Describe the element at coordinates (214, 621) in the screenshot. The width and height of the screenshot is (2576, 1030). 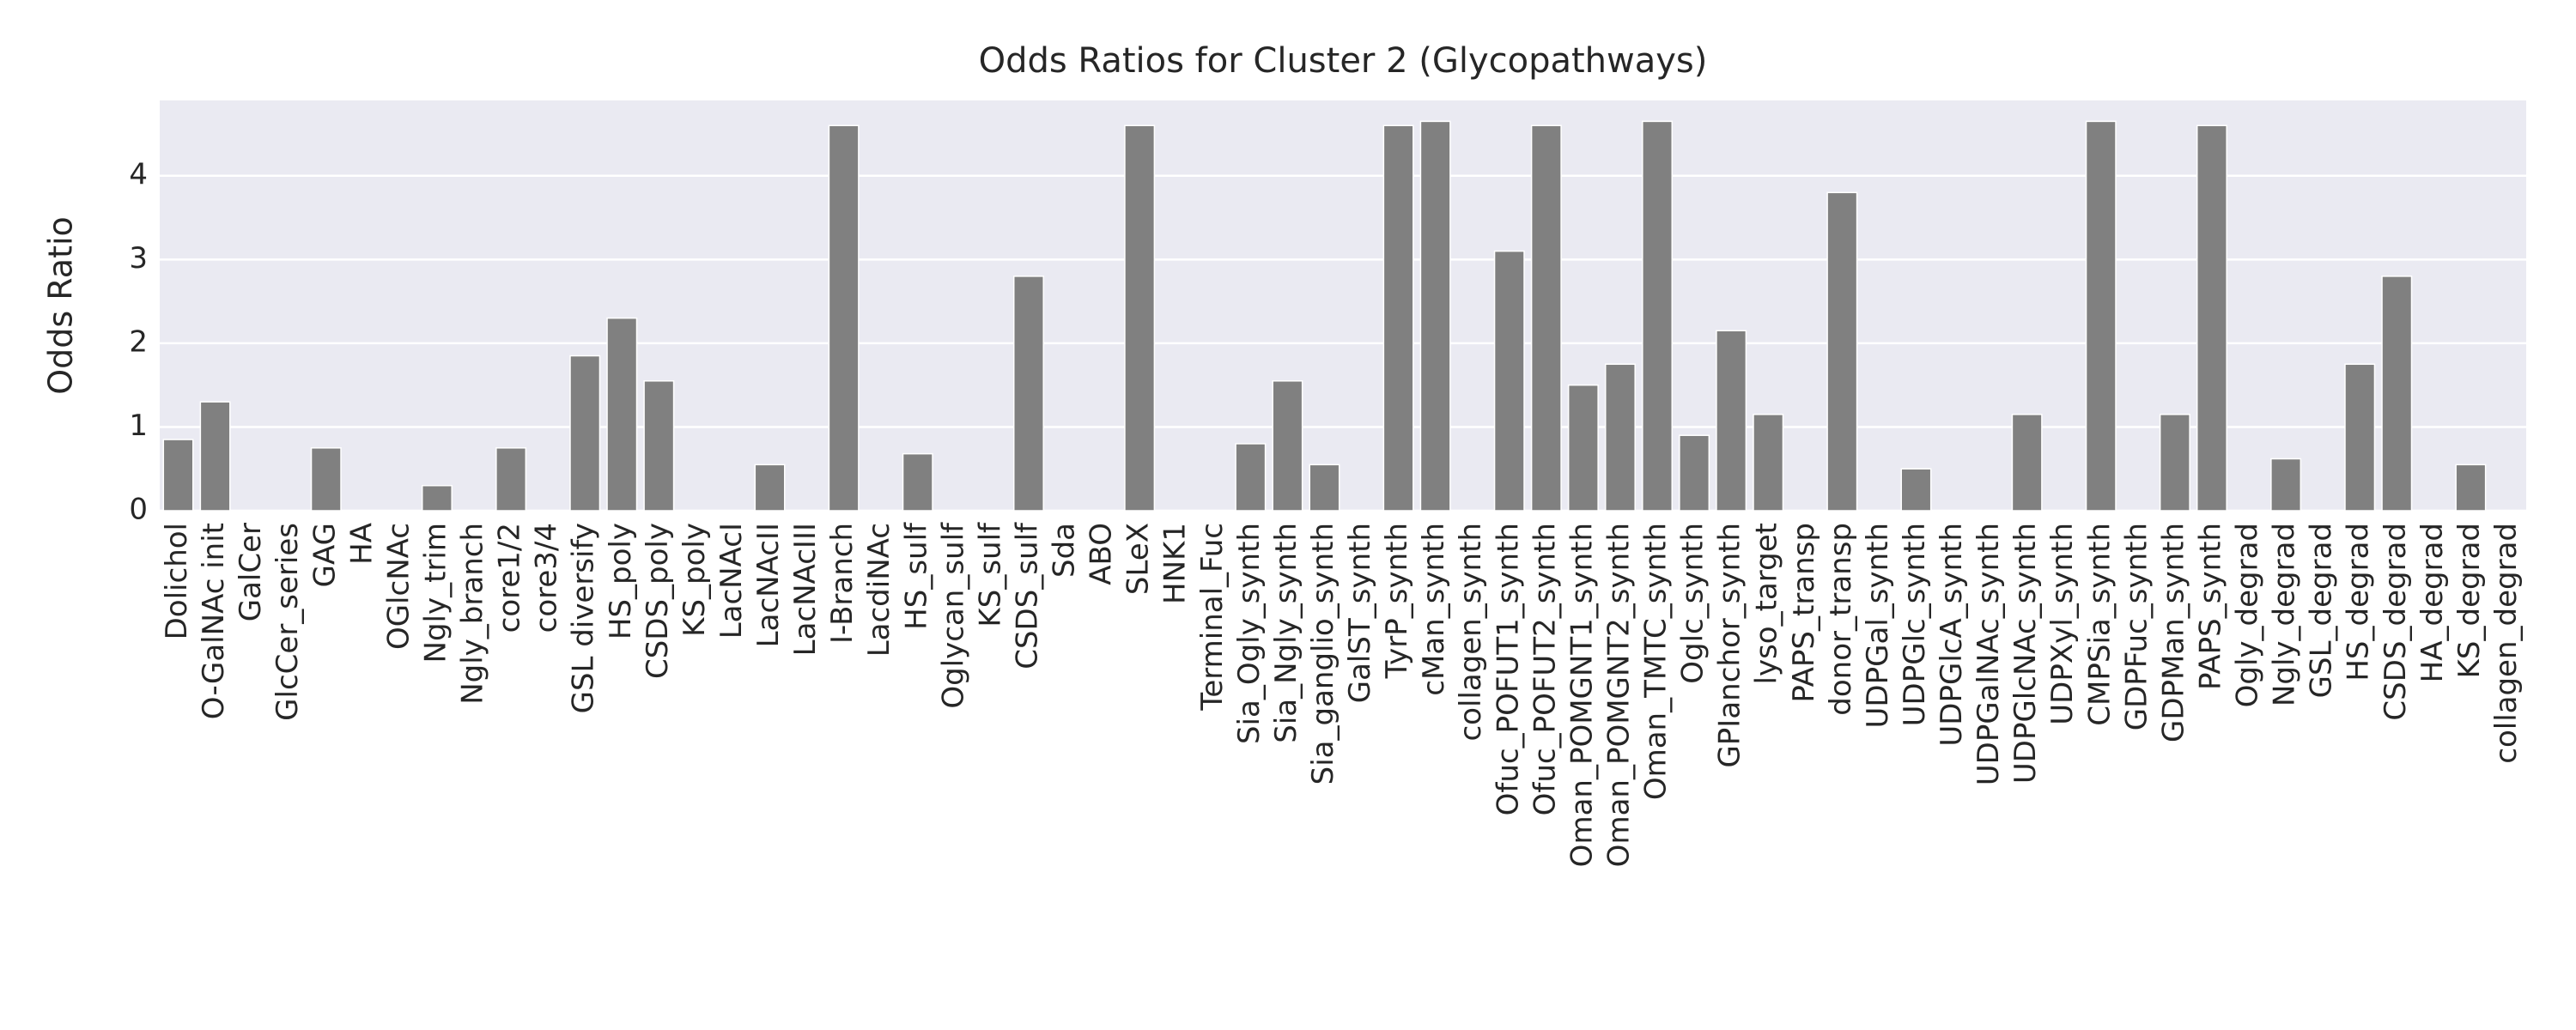
I see `x-tick-label: O-GalNAc init` at that location.